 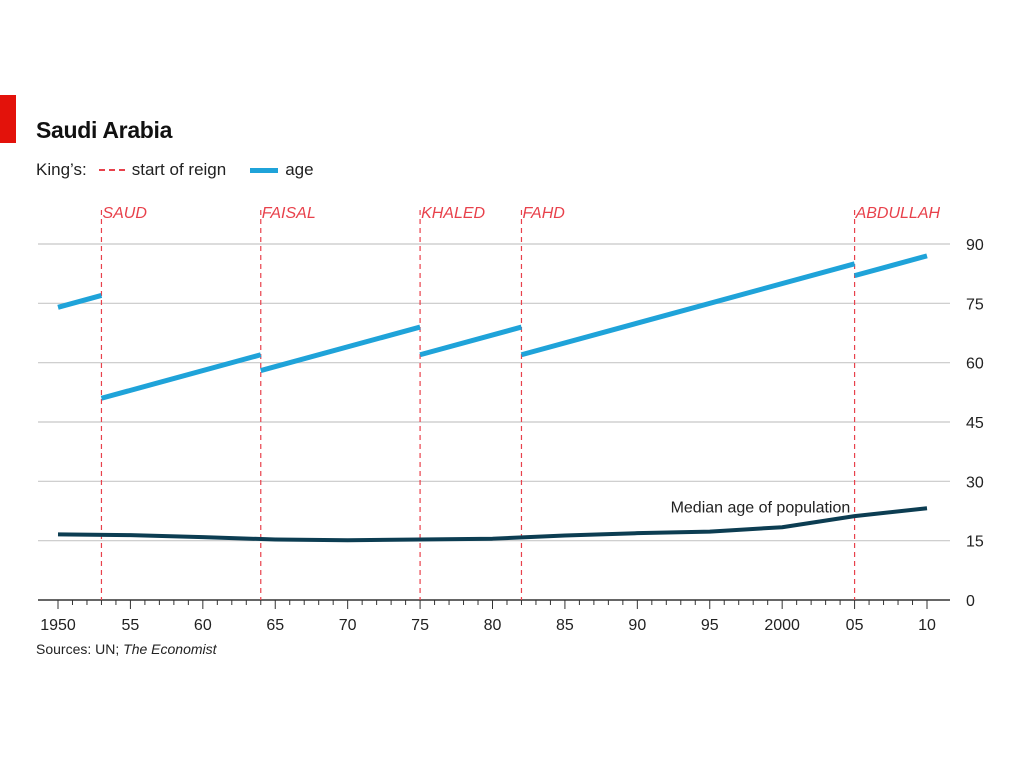 I want to click on y-tick-label: 75, so click(x=975, y=304).